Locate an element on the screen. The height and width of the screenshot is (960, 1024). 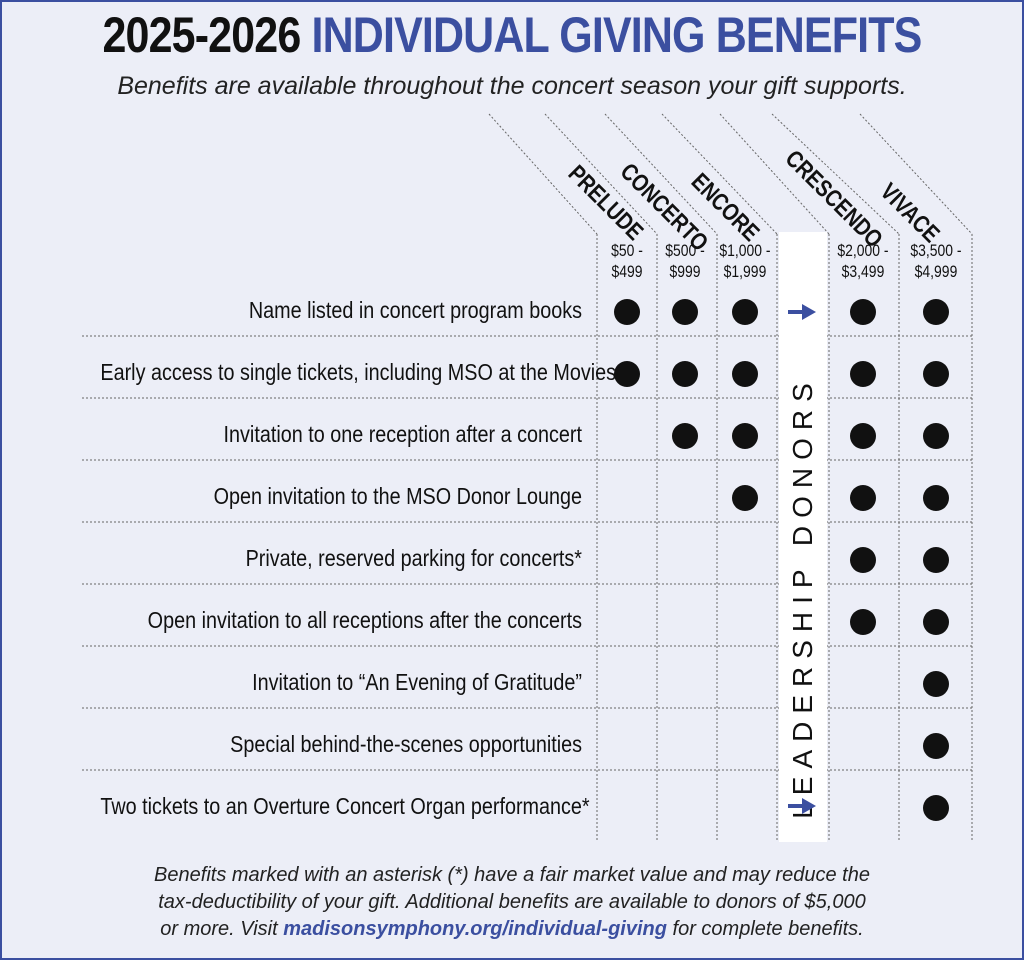
level-range-line-2: $999 is located at coordinates (685, 271).